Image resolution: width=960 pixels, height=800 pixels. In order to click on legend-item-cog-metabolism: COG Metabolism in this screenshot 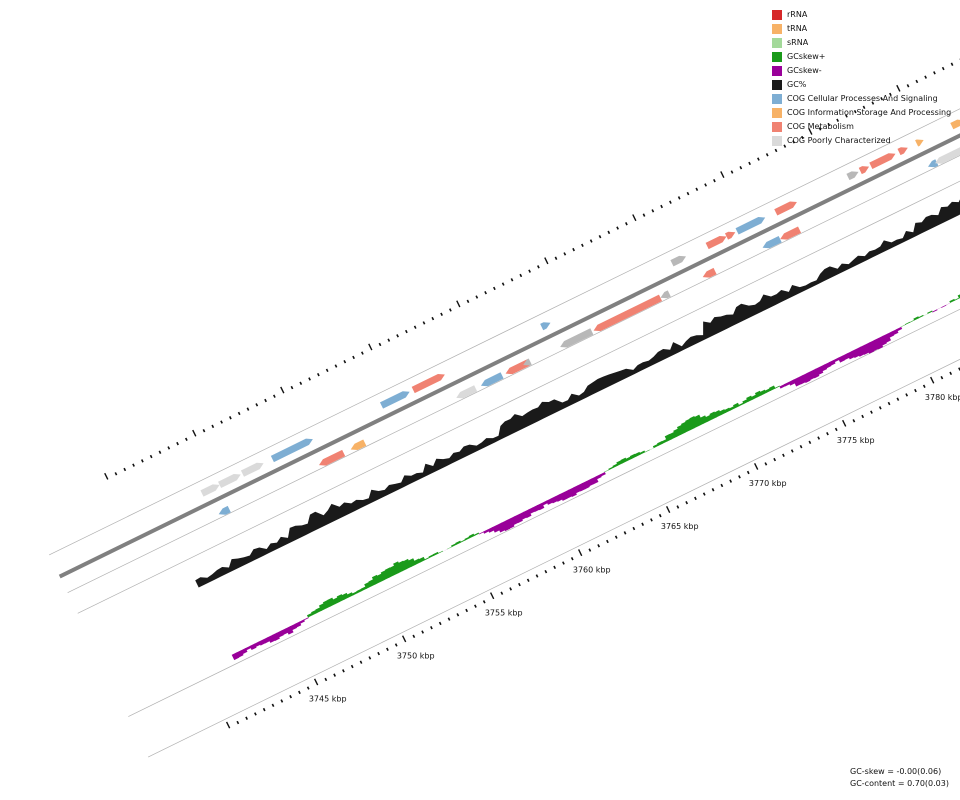, I will do `click(861, 127)`.